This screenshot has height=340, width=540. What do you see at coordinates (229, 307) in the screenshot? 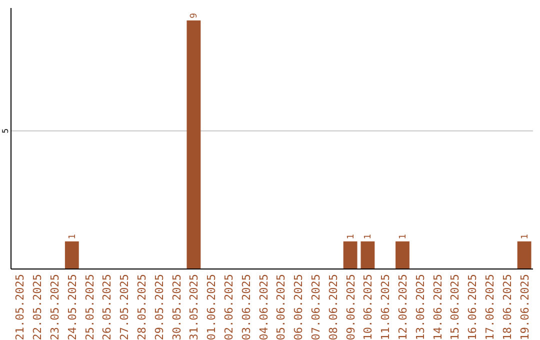
I see `x-tick-label: 02.06.2025` at bounding box center [229, 307].